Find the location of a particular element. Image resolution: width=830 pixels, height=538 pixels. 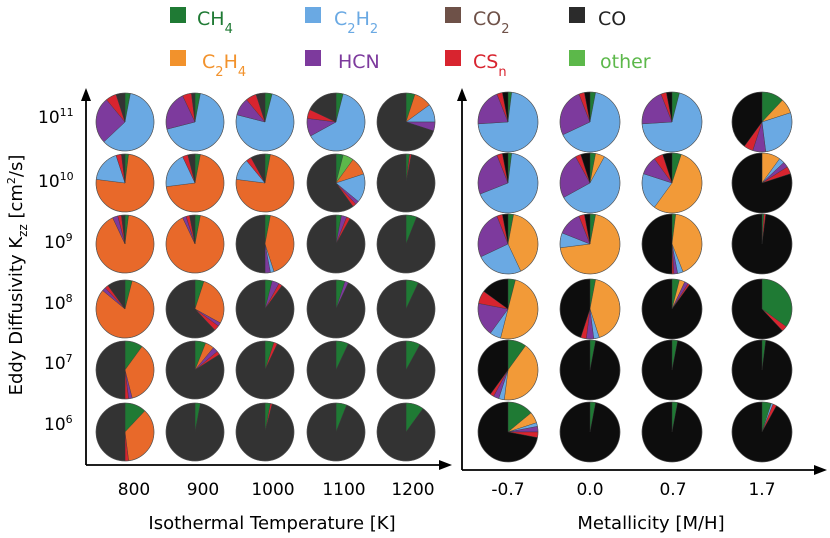

legend-item-ch4: CH4 is located at coordinates (201, 22).